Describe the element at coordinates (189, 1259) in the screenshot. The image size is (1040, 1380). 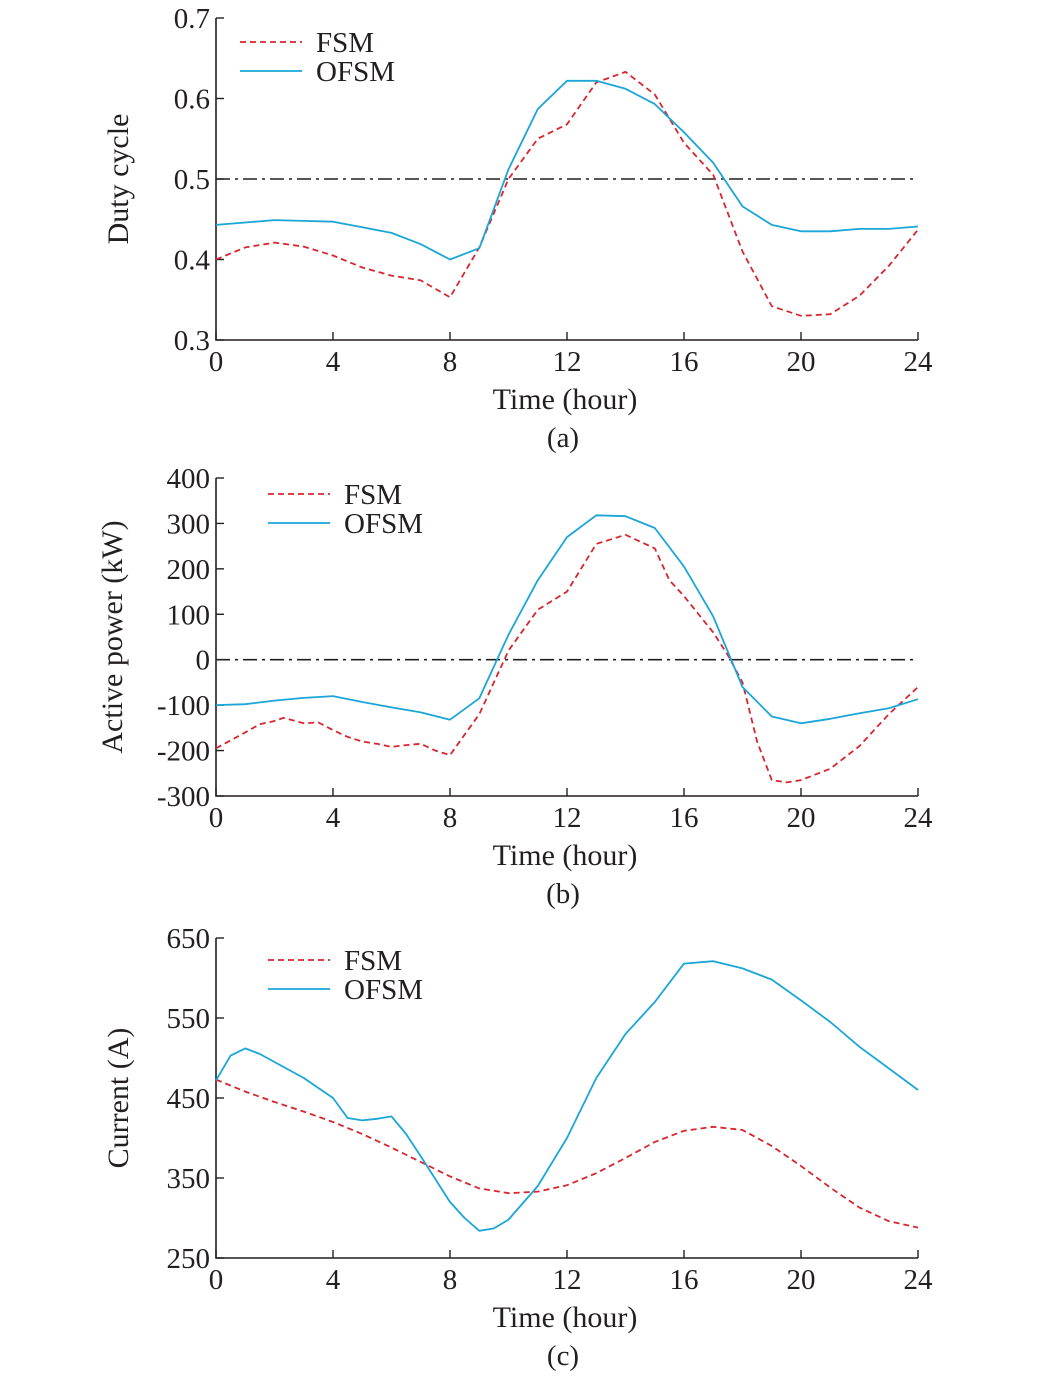
I see `y-tick-label: 250` at that location.